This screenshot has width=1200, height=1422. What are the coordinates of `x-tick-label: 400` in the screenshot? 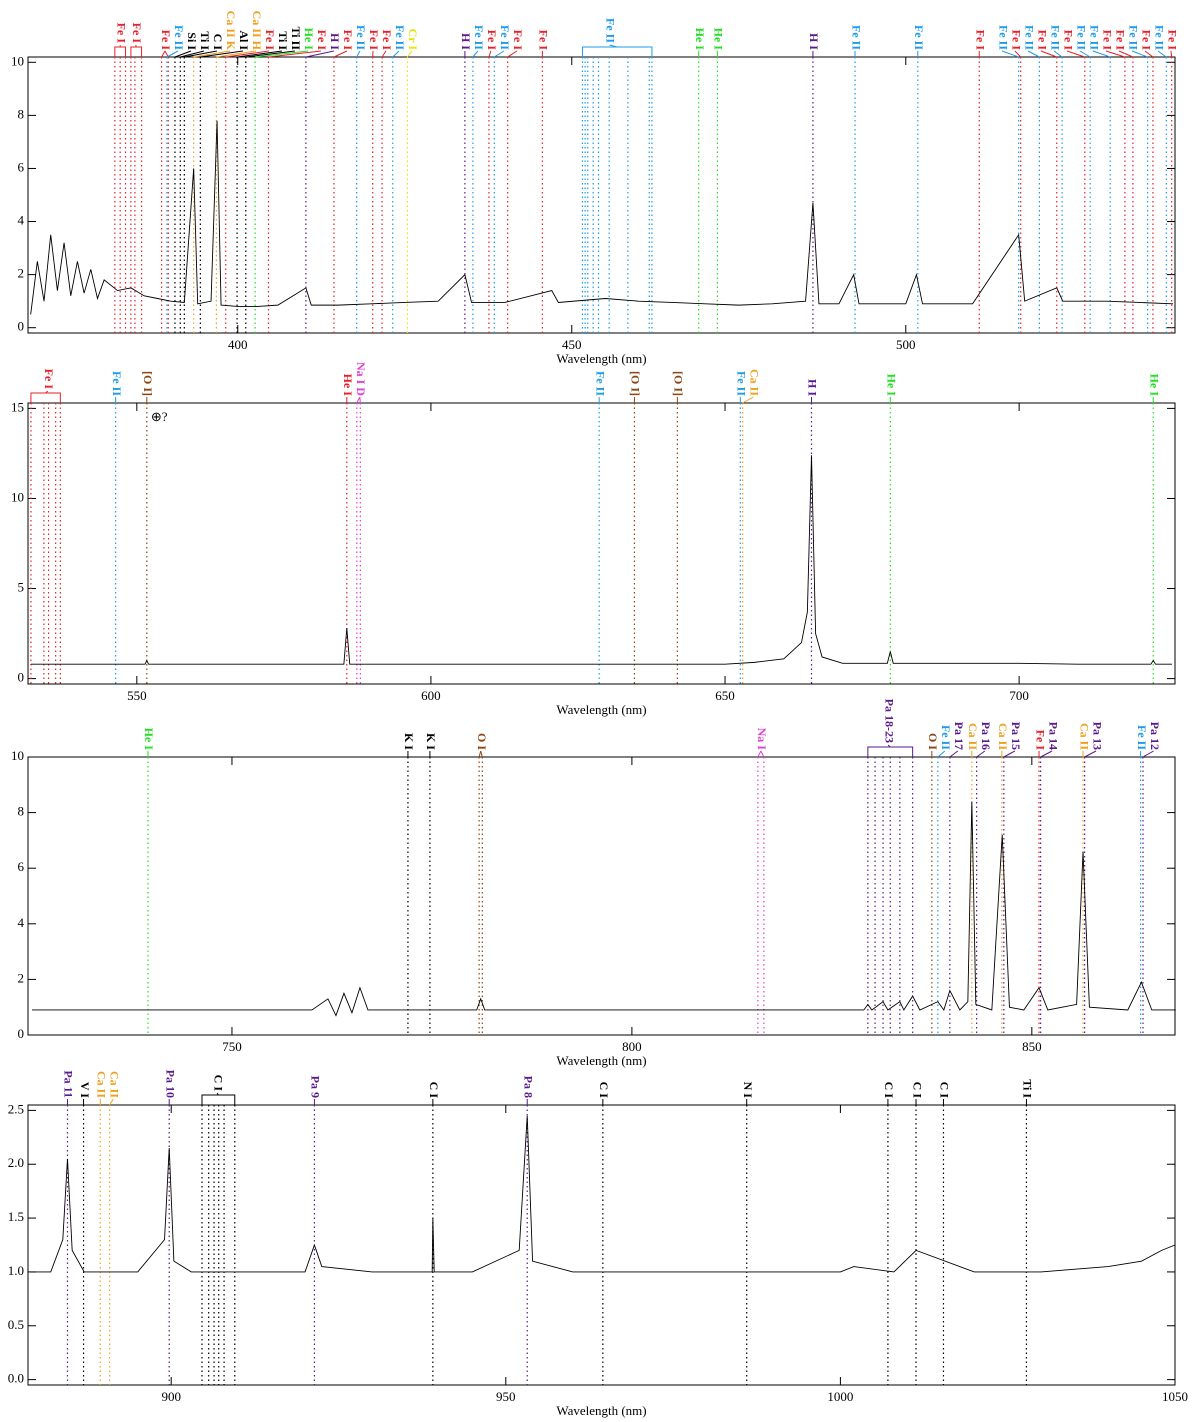 It's located at (238, 344).